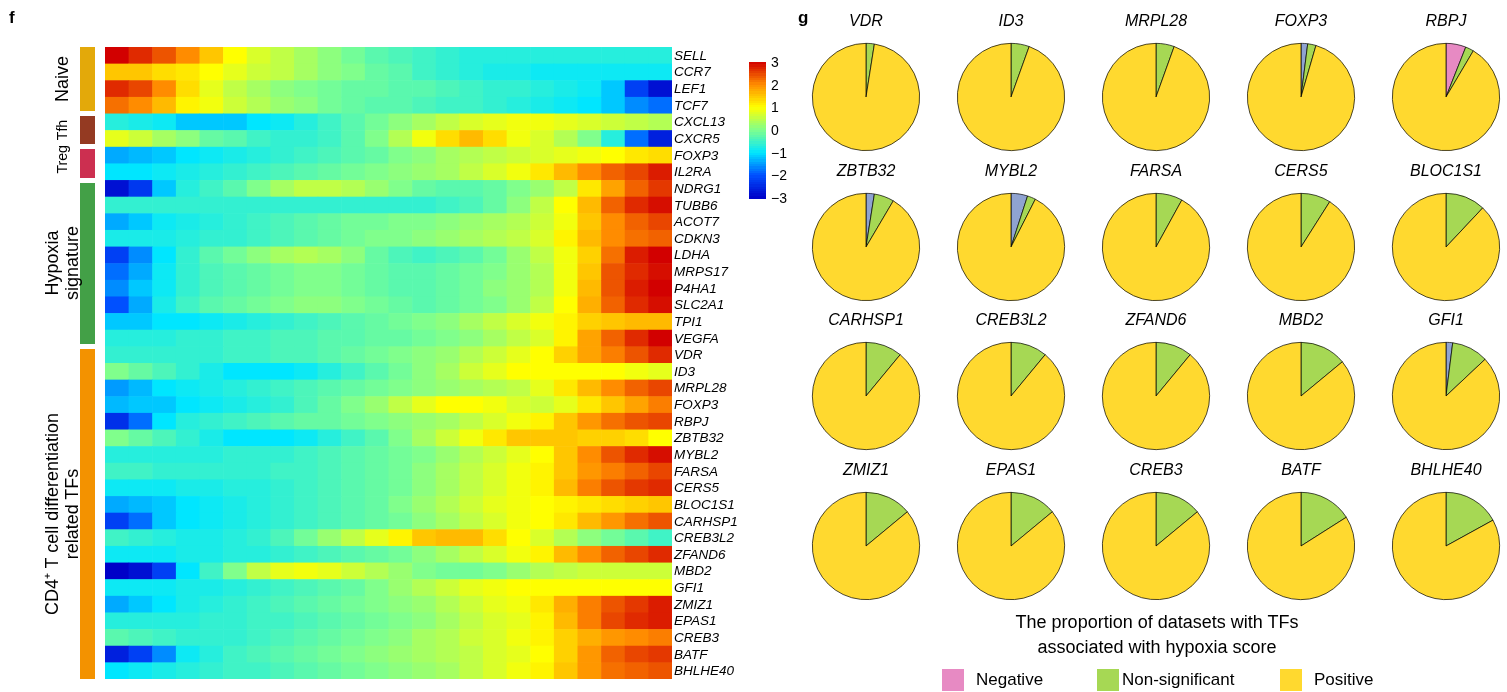 Image resolution: width=1507 pixels, height=692 pixels. Describe the element at coordinates (696, 205) in the screenshot. I see `y-tick-label: TUBB6` at that location.